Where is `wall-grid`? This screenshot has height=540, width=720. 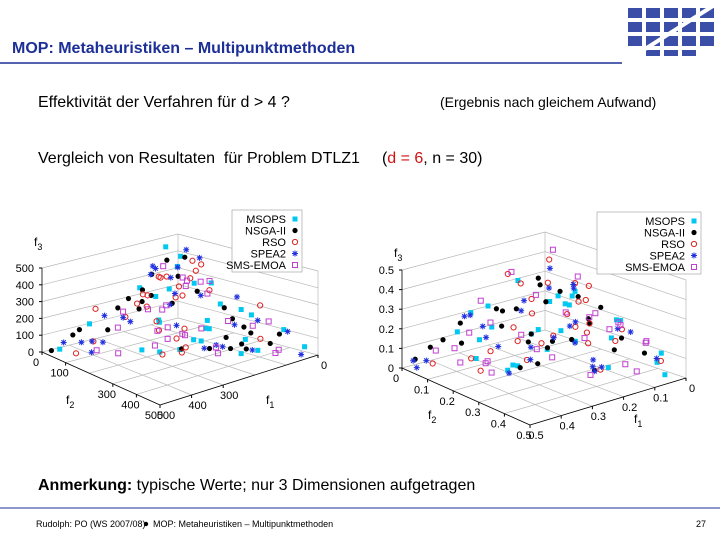 wall-grid is located at coordinates (544, 334).